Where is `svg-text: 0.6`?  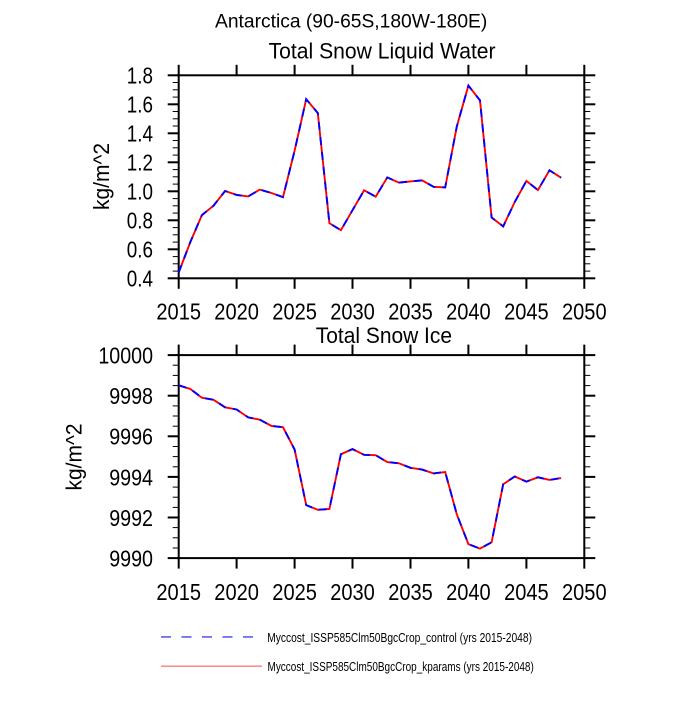
svg-text: 0.6 is located at coordinates (140, 250).